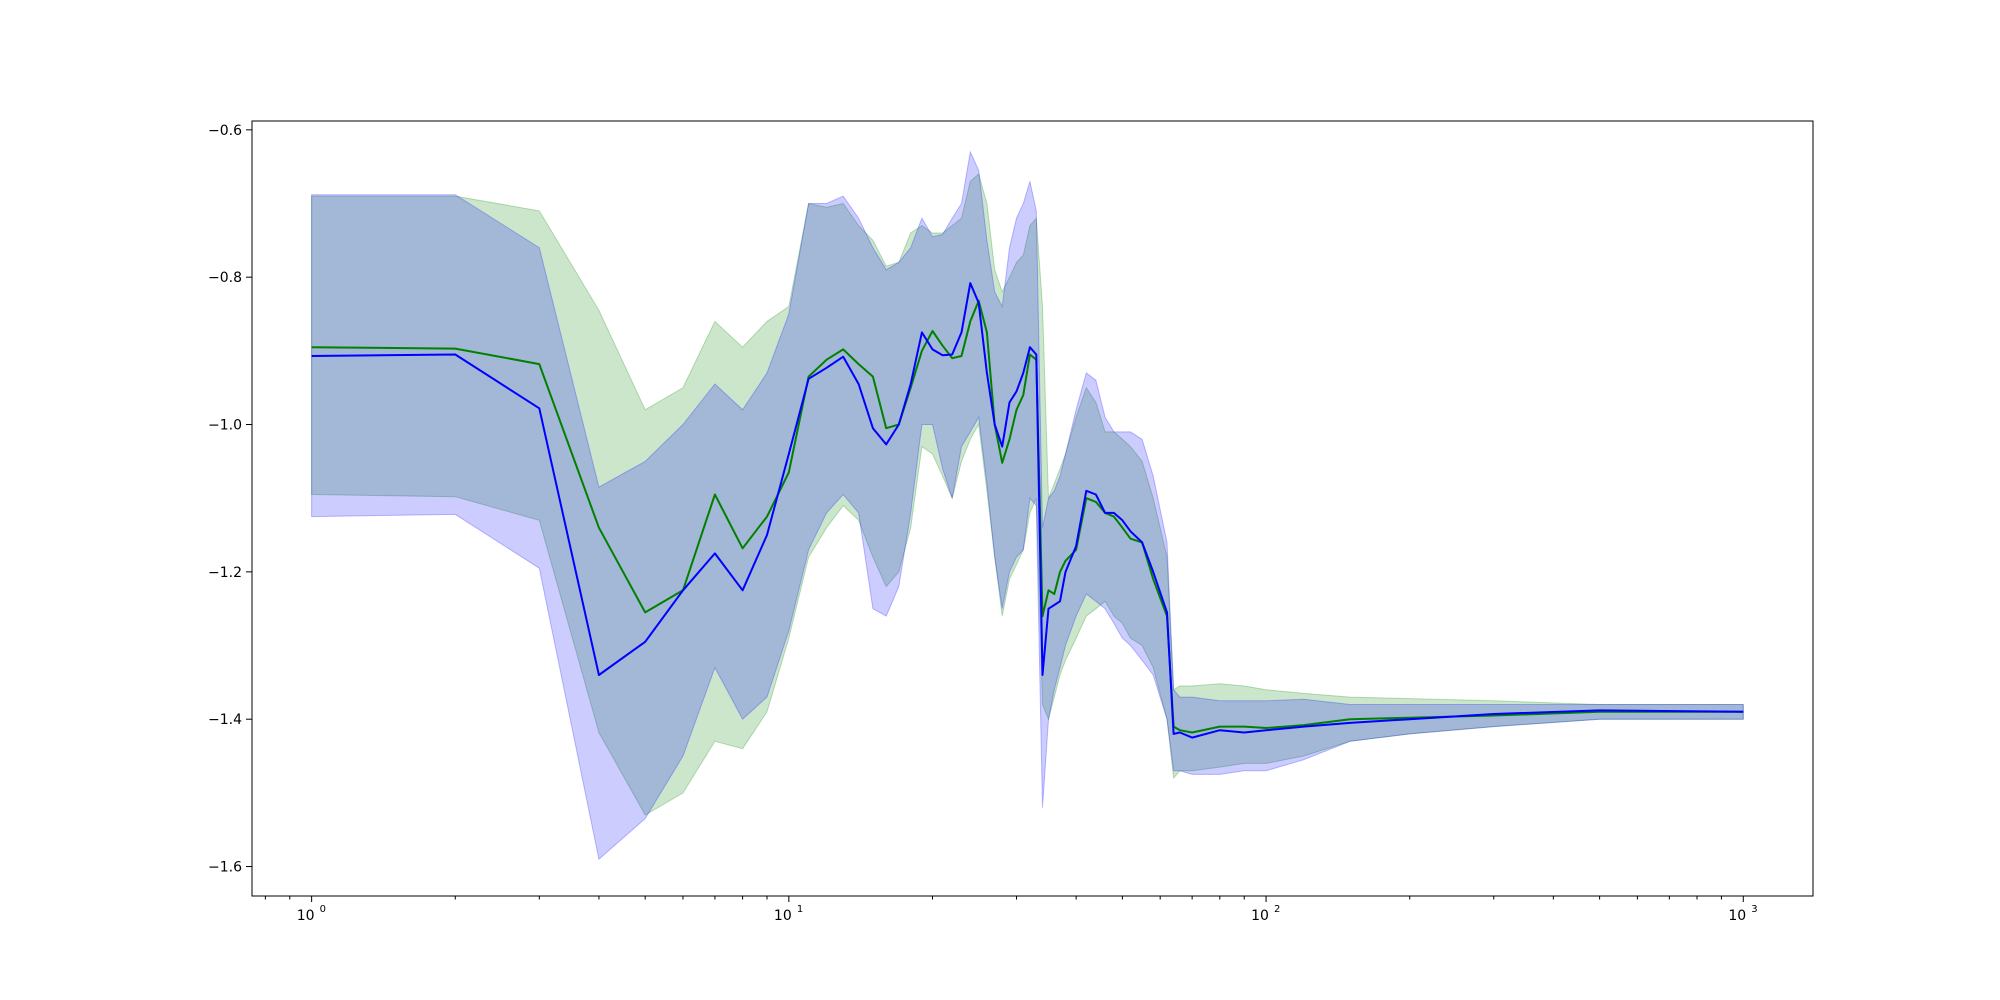 The image size is (2000, 1000). Describe the element at coordinates (1277, 909) in the screenshot. I see `x-tick-exponent: 2` at that location.